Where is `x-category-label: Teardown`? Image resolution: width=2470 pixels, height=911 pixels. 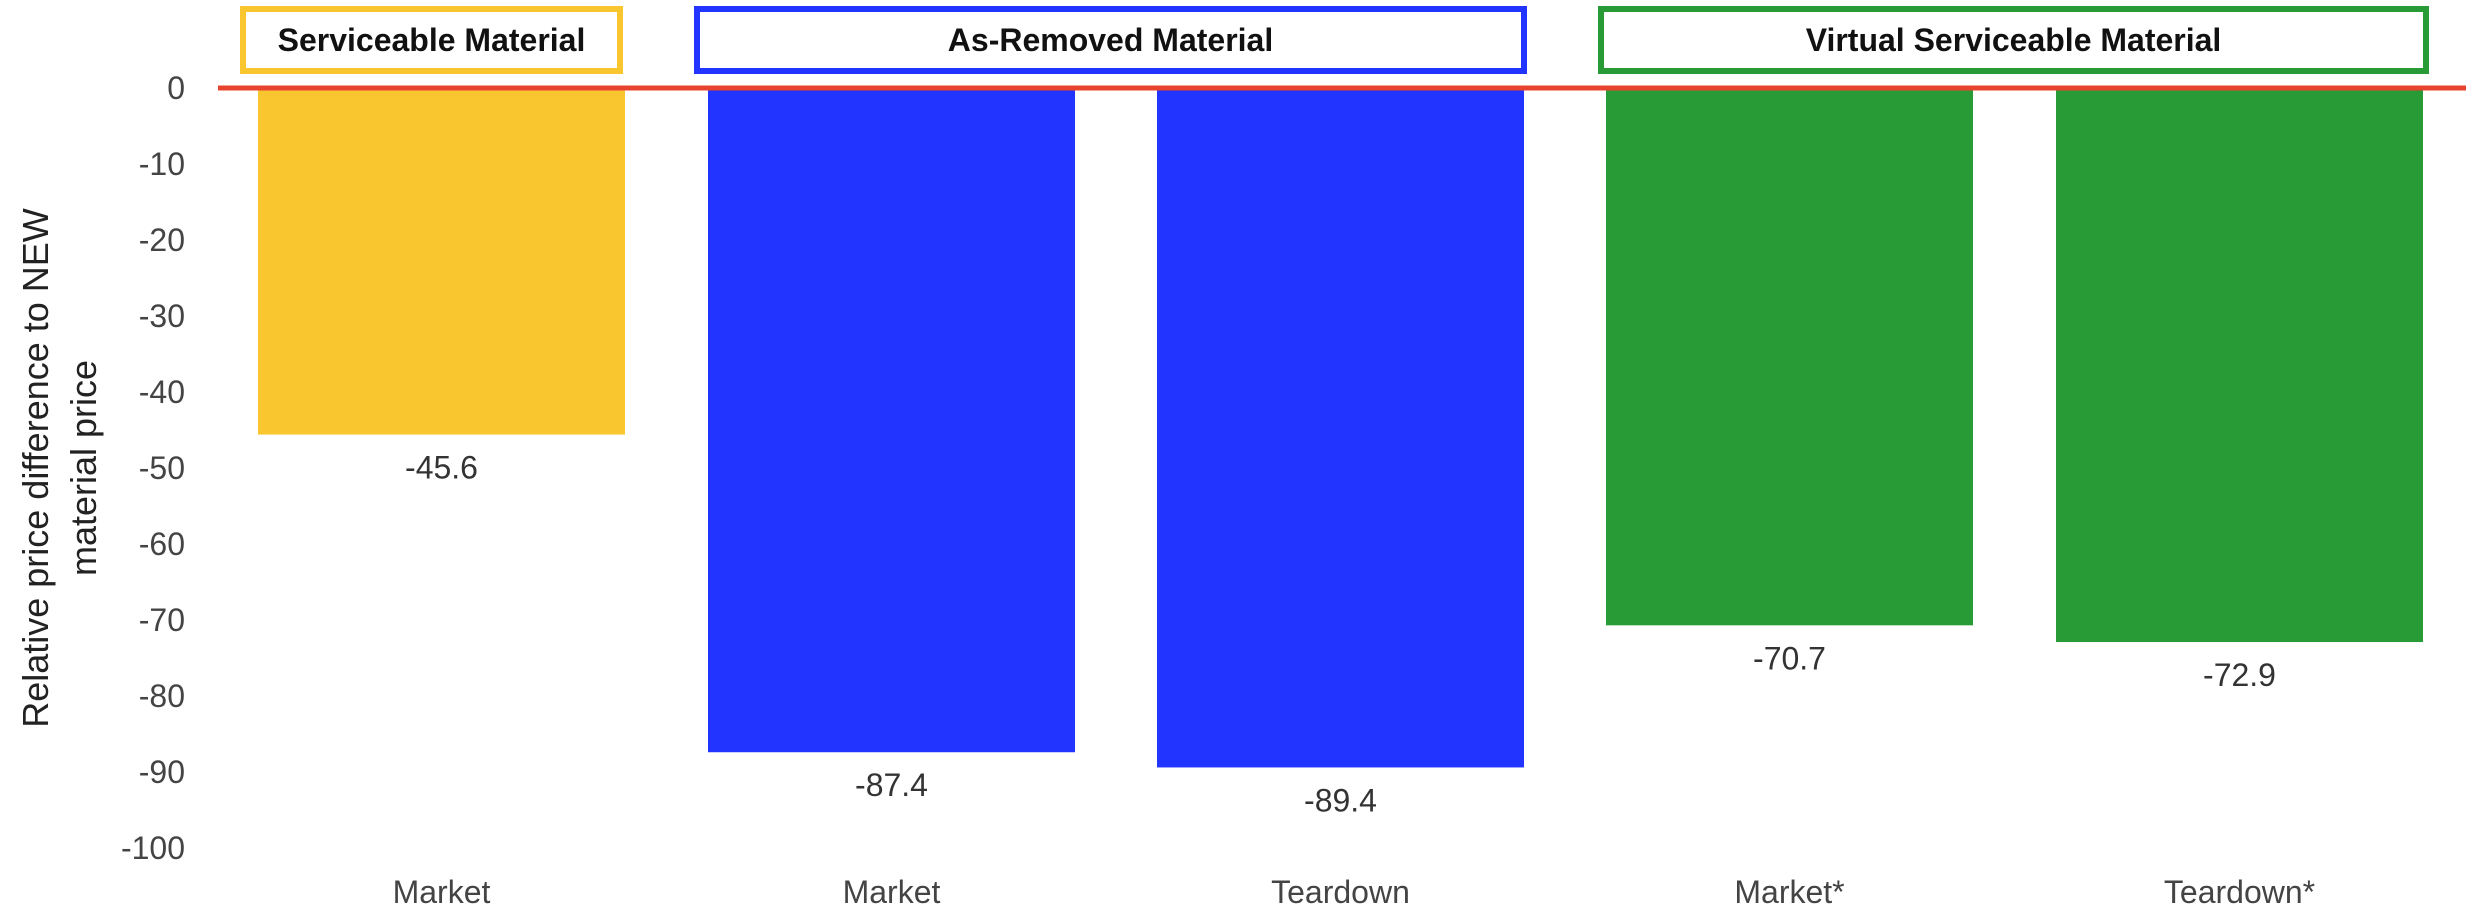 x-category-label: Teardown is located at coordinates (1340, 892).